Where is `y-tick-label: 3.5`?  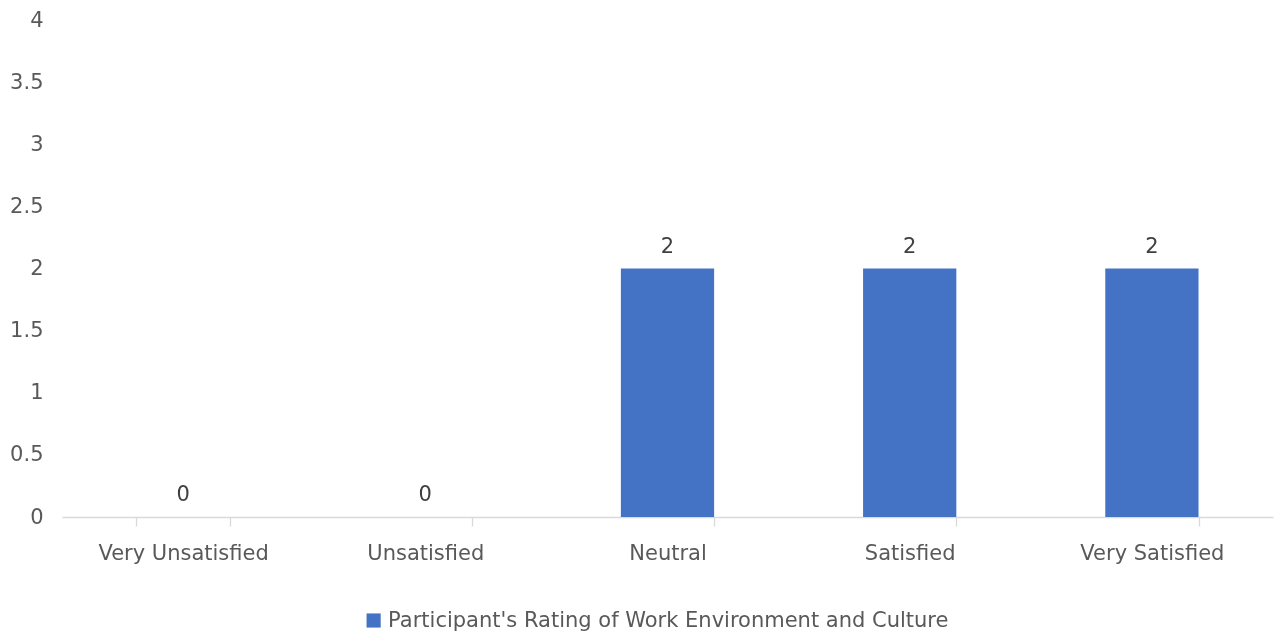
y-tick-label: 3.5 is located at coordinates (27, 81).